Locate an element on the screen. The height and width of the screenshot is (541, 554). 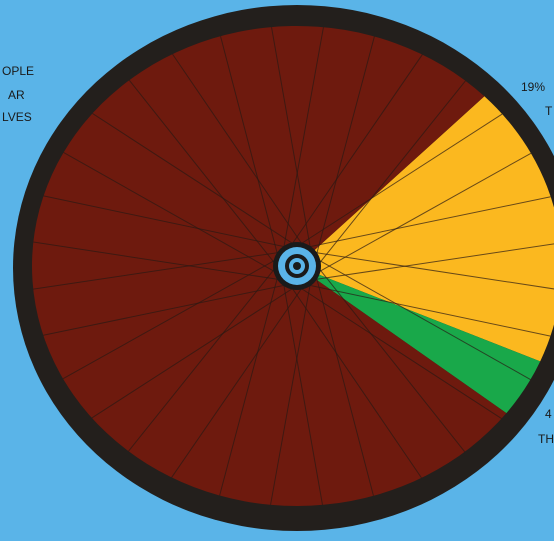
pie-slice is located at coordinates (419, 340).